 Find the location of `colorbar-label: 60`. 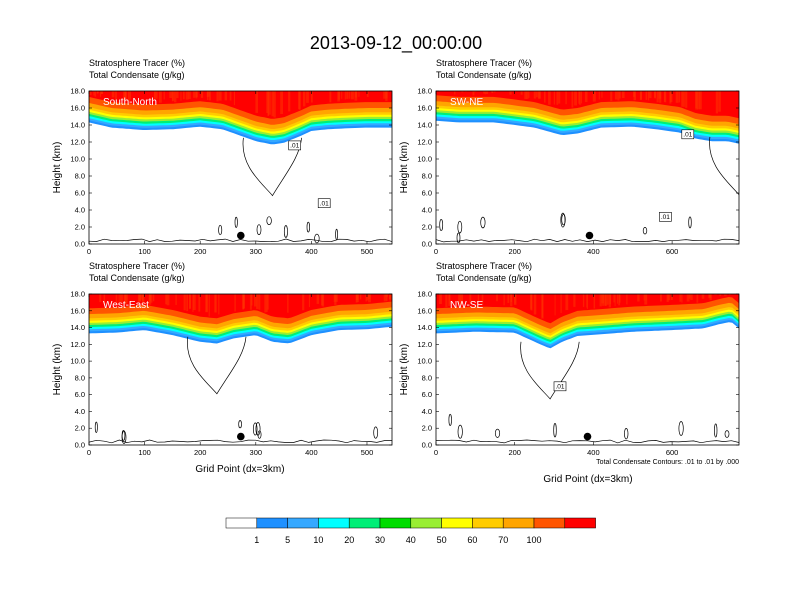

colorbar-label: 60 is located at coordinates (472, 540).